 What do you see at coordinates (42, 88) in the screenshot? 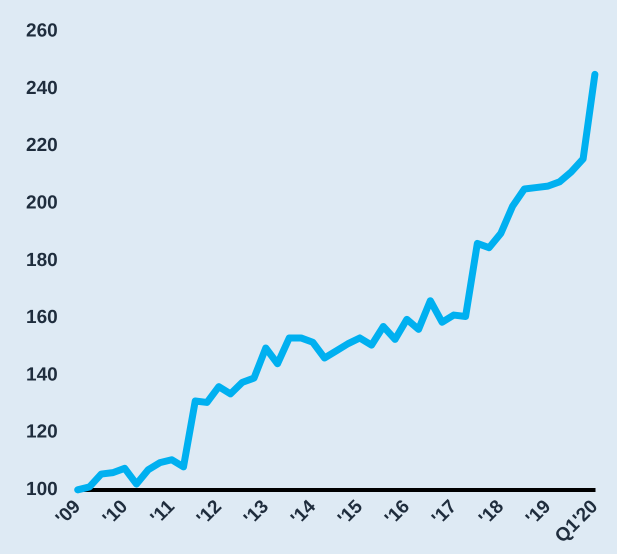
I see `y-tick-label: 240` at bounding box center [42, 88].